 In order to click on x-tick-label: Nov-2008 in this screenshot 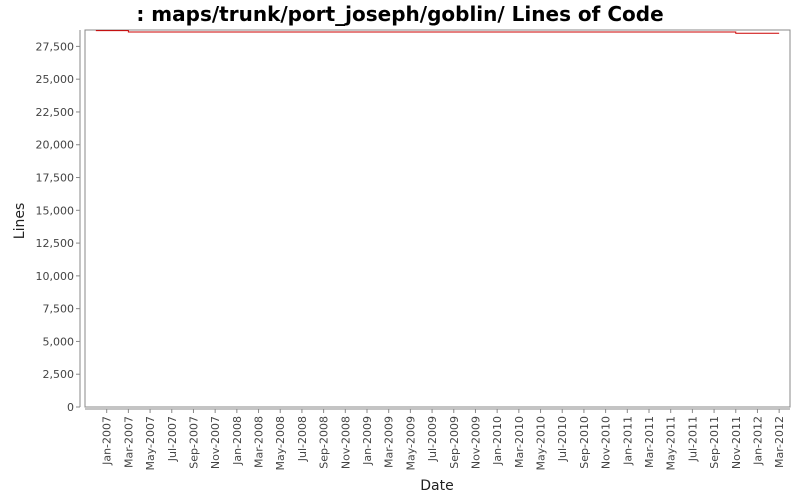, I will do `click(345, 442)`.